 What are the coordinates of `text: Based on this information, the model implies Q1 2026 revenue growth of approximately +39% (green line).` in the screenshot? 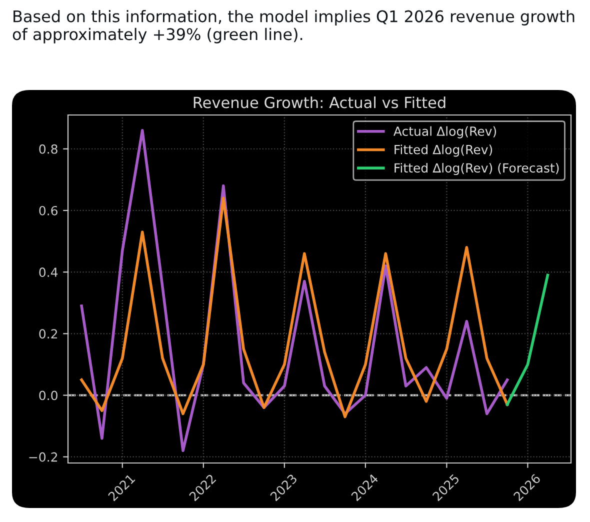 It's located at (293, 27).